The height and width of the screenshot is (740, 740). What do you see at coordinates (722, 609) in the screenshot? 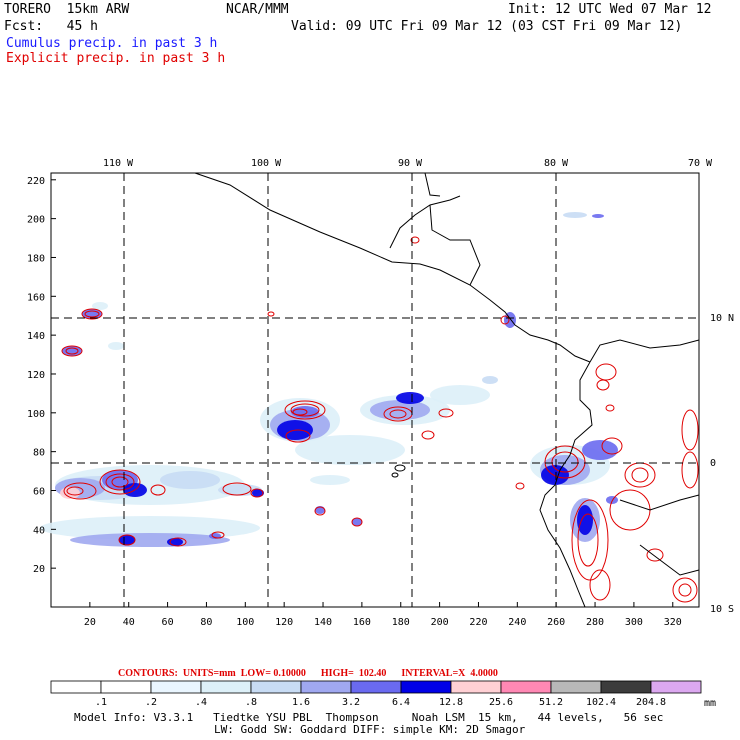
I see `lat-label: 10 S` at bounding box center [722, 609].